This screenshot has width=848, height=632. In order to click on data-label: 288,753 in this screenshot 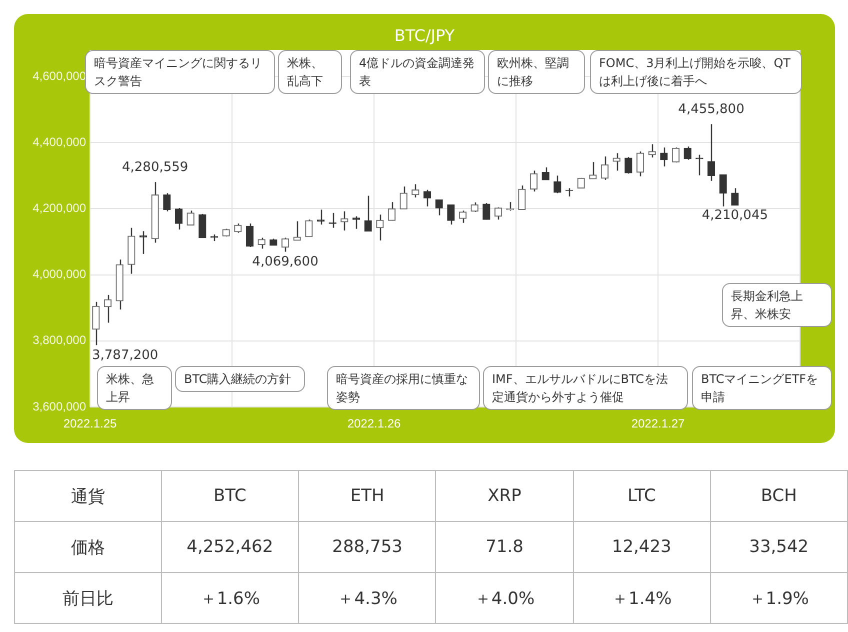, I will do `click(367, 547)`.